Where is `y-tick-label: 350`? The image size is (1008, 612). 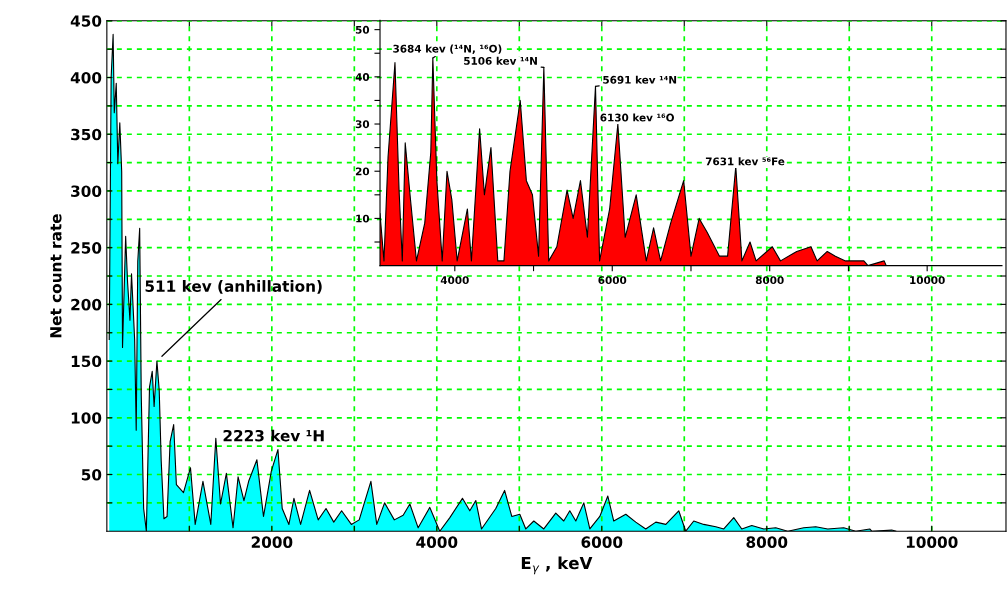
y-tick-label: 350 is located at coordinates (86, 134).